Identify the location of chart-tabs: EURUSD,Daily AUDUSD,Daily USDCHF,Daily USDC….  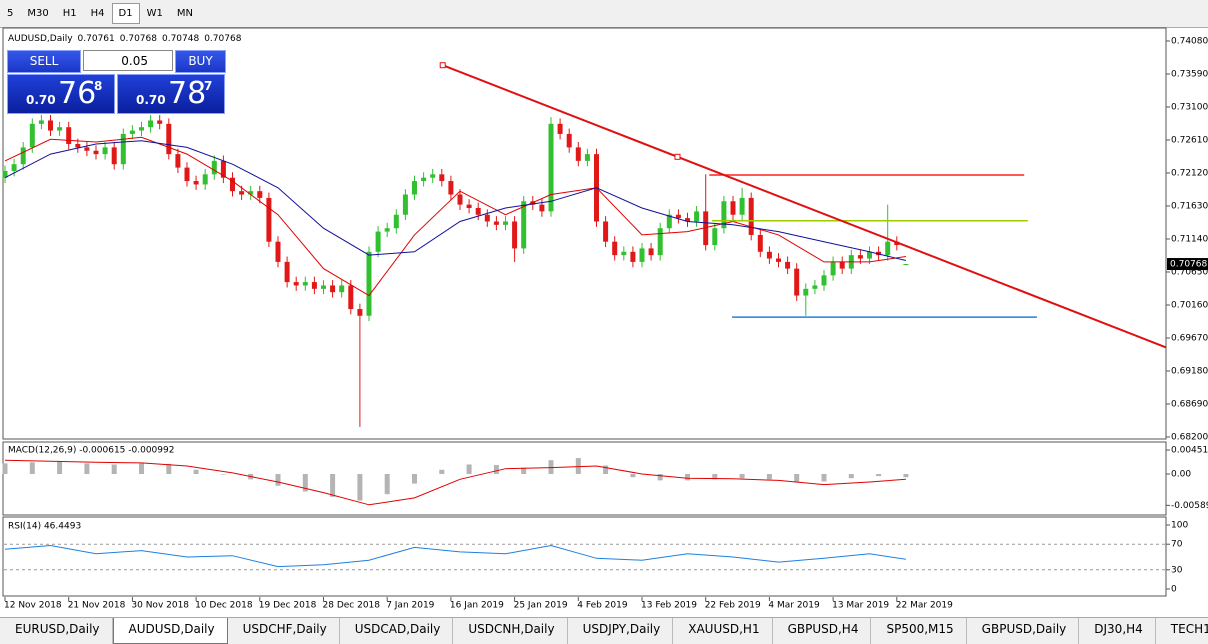
(604, 630).